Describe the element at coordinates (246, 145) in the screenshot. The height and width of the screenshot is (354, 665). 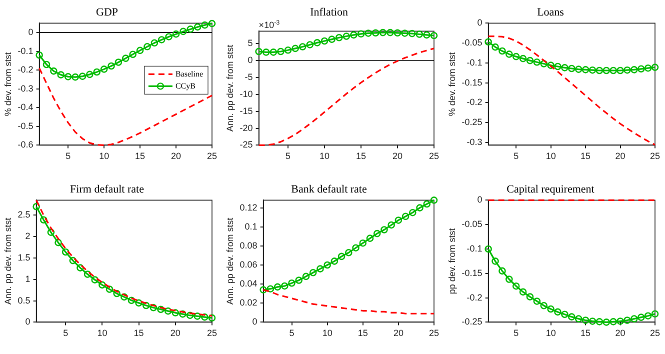
I see `y-tick-label: -25` at that location.